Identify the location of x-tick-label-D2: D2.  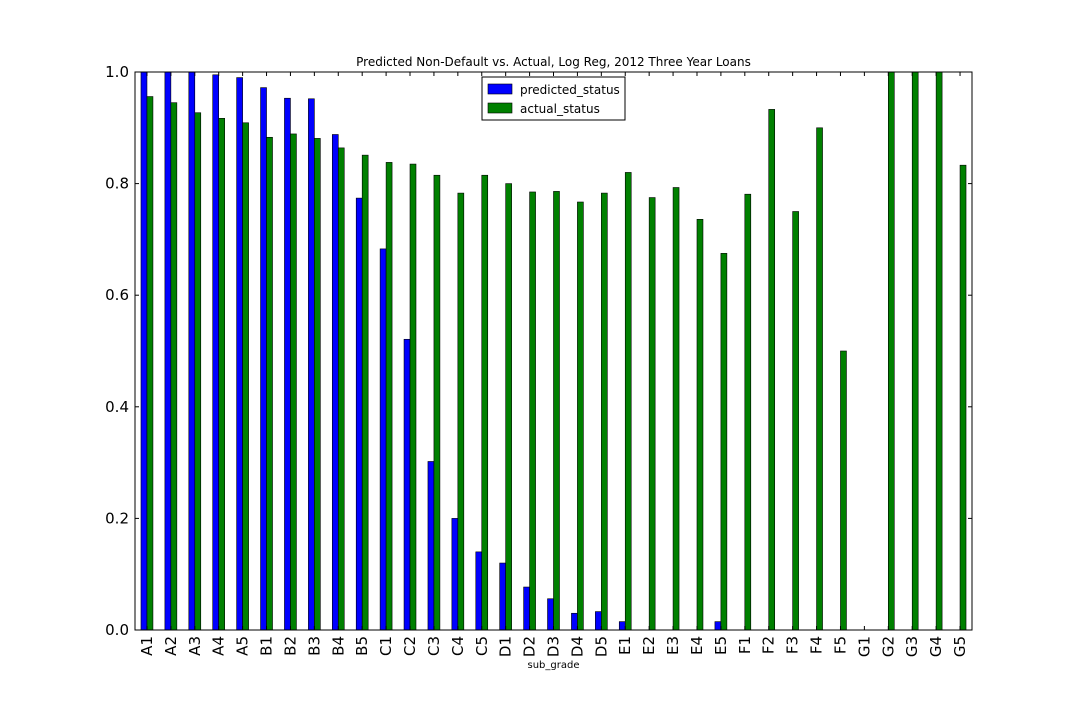
(530, 646).